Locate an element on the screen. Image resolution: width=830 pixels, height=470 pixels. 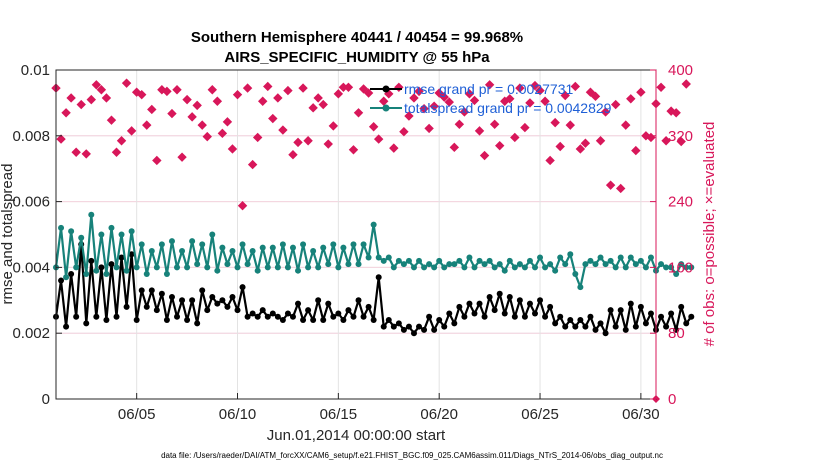
right-tick-label: 0 is located at coordinates (672, 399).